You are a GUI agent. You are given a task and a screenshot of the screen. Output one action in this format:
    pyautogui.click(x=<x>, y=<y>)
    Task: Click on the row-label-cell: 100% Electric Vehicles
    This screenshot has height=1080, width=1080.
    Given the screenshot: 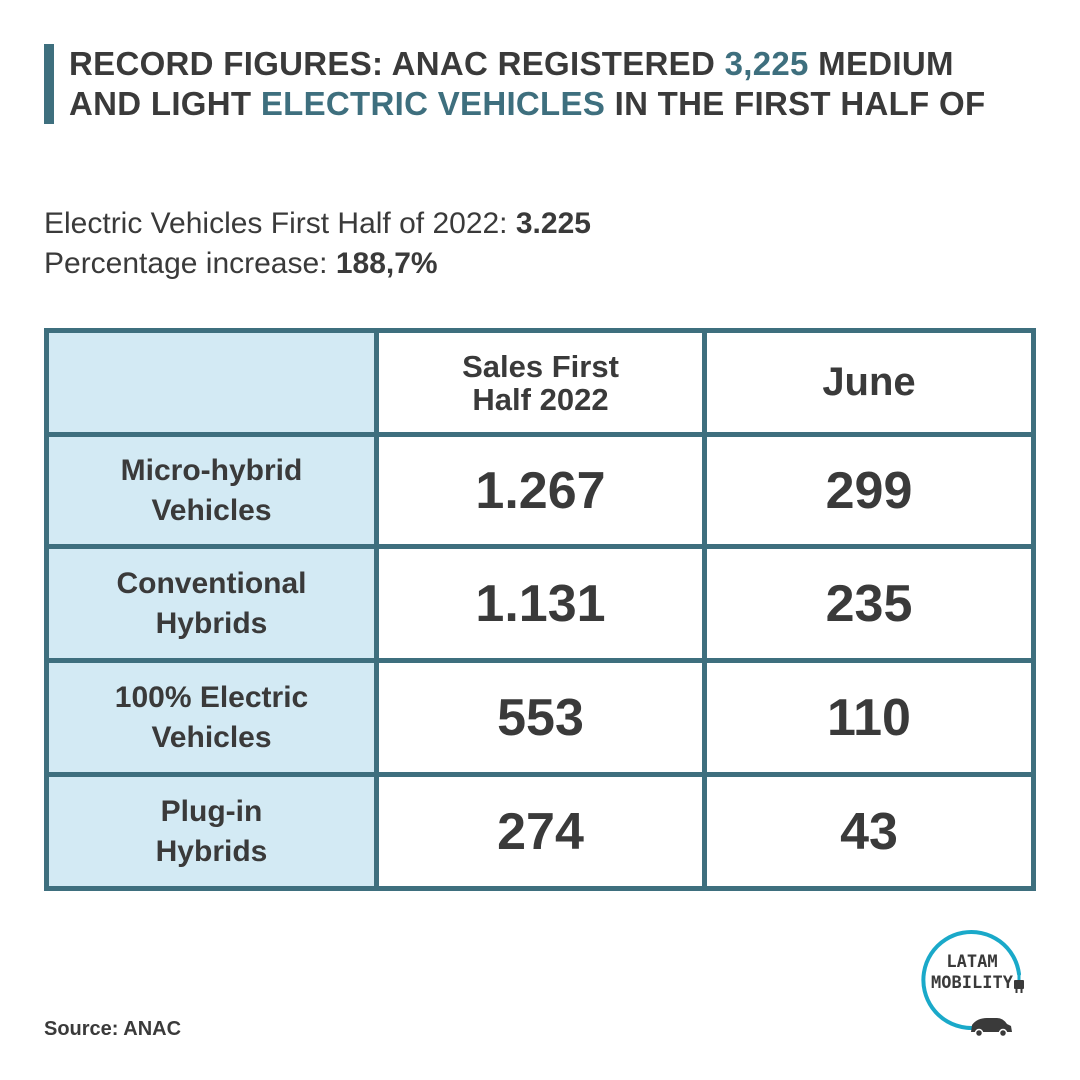 What is the action you would take?
    pyautogui.click(x=211, y=717)
    